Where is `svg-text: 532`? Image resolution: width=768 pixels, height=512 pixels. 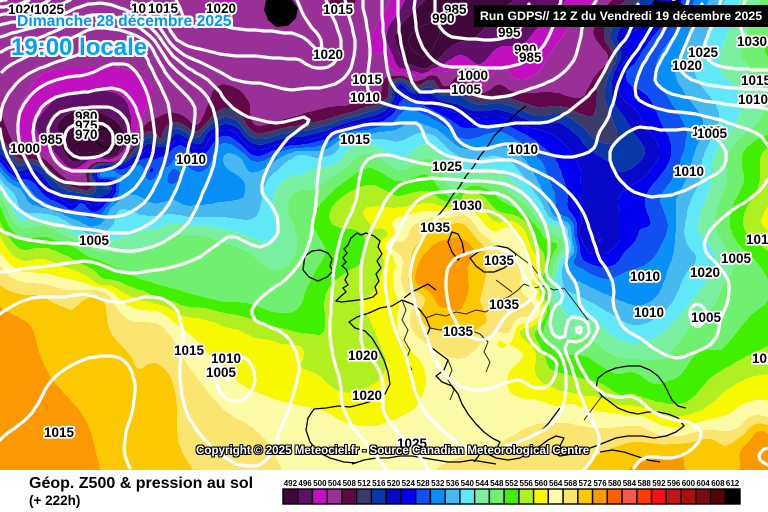 svg-text: 532 is located at coordinates (438, 483).